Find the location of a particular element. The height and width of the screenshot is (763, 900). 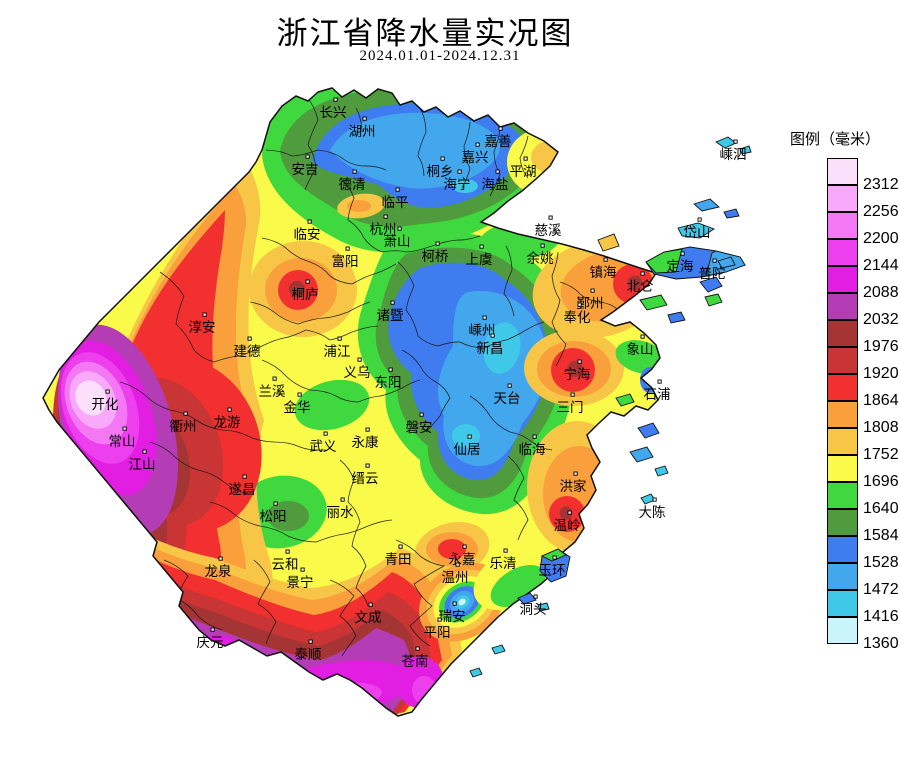

city-label: 兰溪 is located at coordinates (272, 391).